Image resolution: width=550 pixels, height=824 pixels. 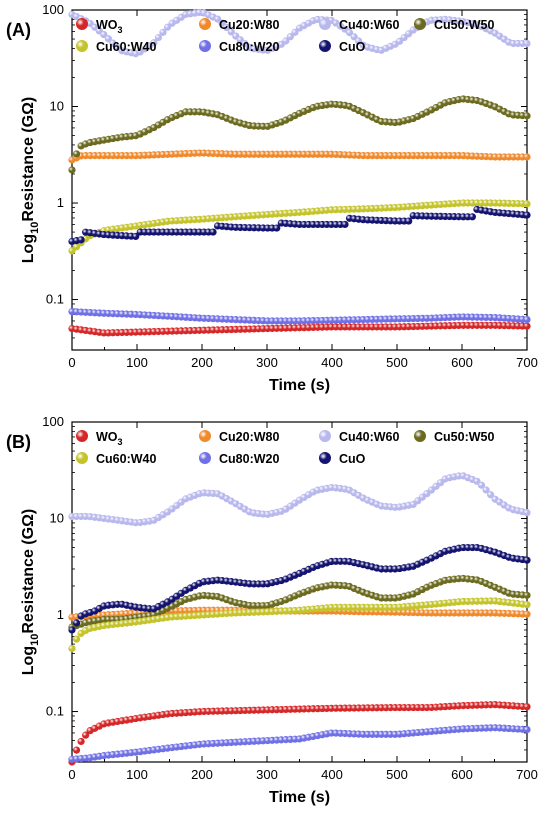 What do you see at coordinates (299, 499) in the screenshot?
I see `series-cu40-w60` at bounding box center [299, 499].